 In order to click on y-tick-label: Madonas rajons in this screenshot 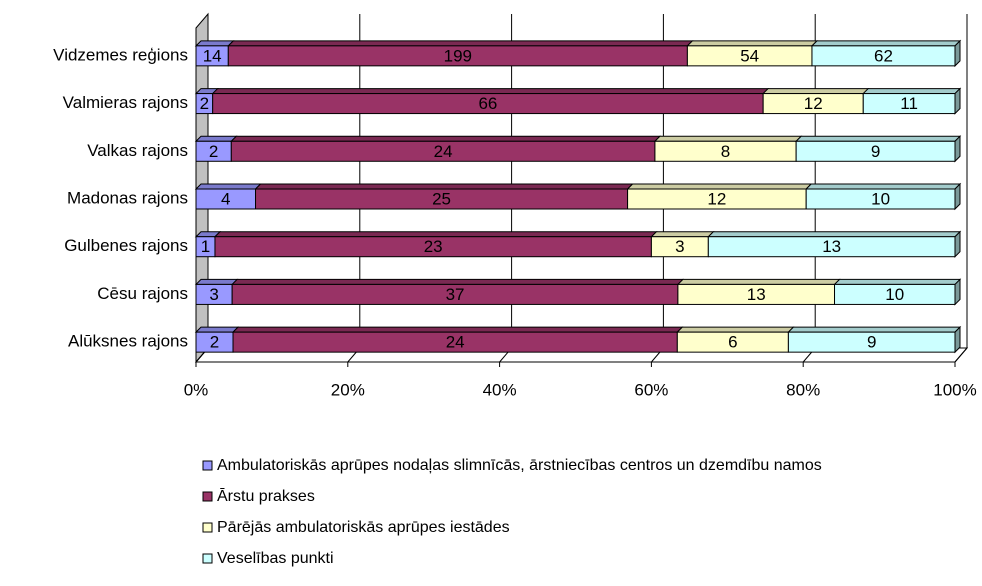, I will do `click(127, 197)`.